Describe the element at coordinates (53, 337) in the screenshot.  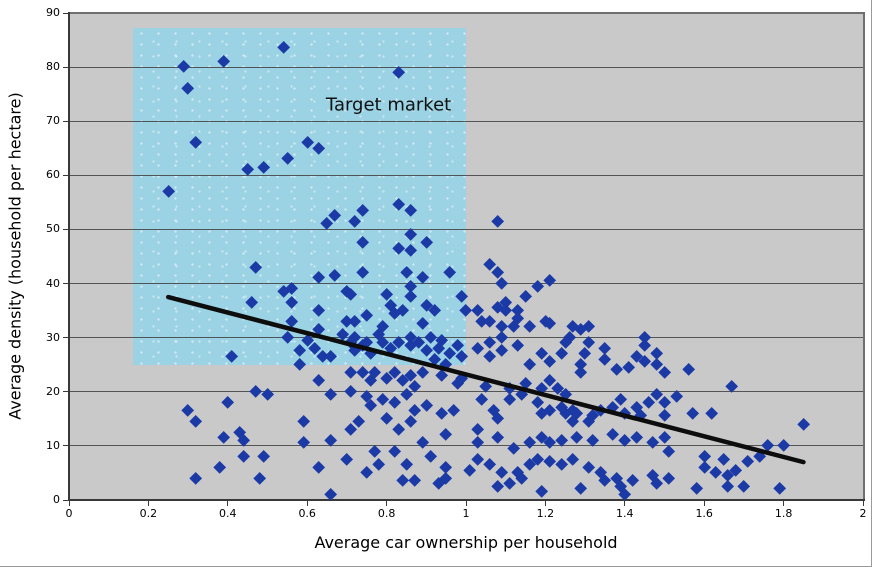
I see `y-tick-label: 30` at that location.